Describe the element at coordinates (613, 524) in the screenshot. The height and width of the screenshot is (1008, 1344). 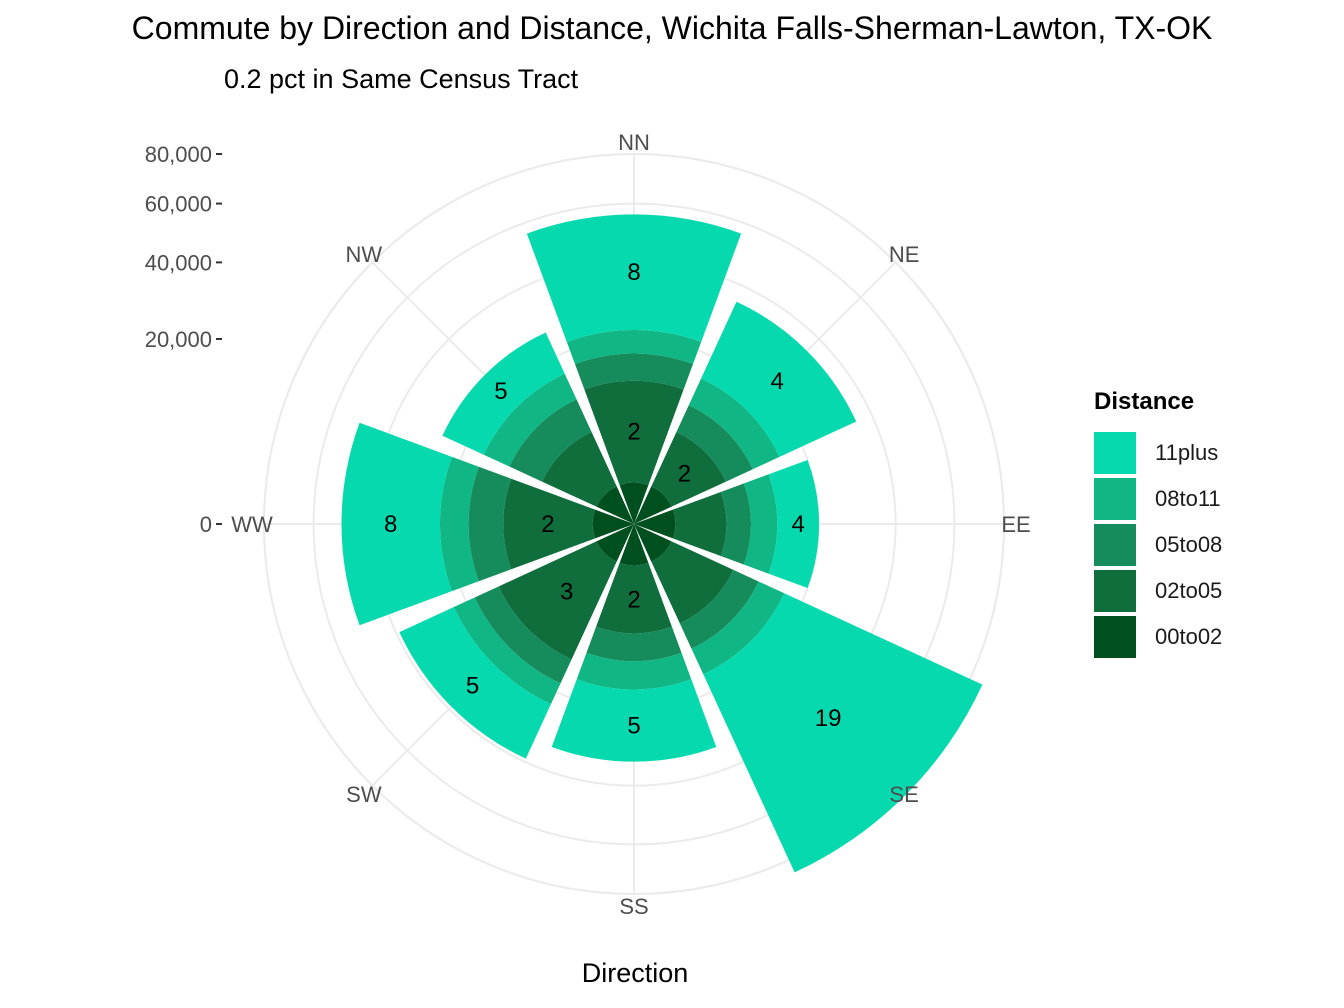
I see `bar-segment-WW-00to02` at that location.